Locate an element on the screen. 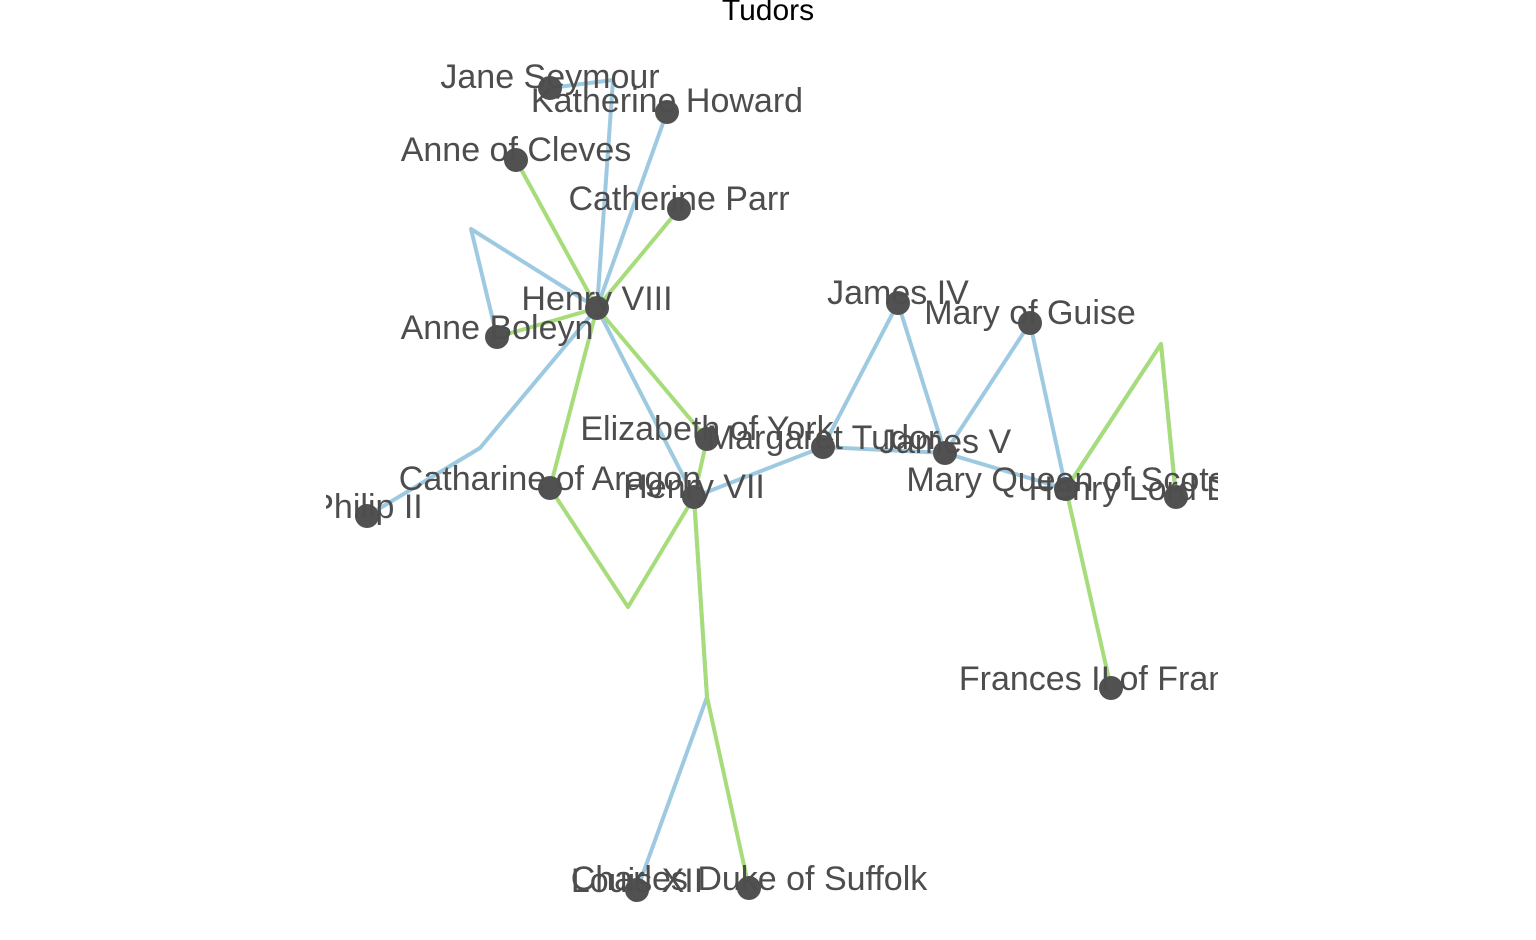 This screenshot has height=940, width=1536. edge-henry8-philip is located at coordinates (482, 412).